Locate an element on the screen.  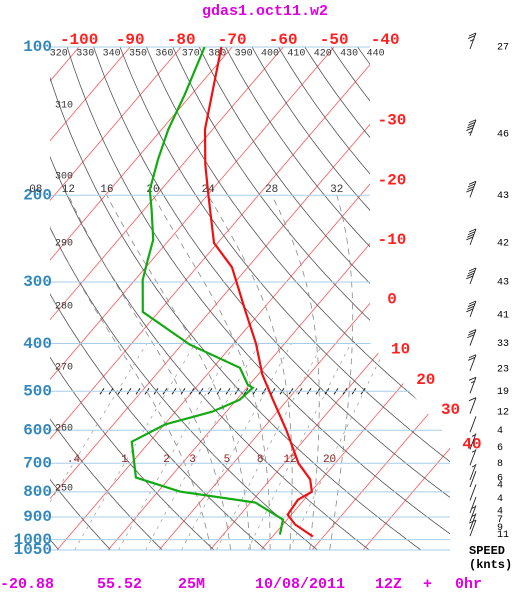
moist-label: 28 is located at coordinates (271, 190).